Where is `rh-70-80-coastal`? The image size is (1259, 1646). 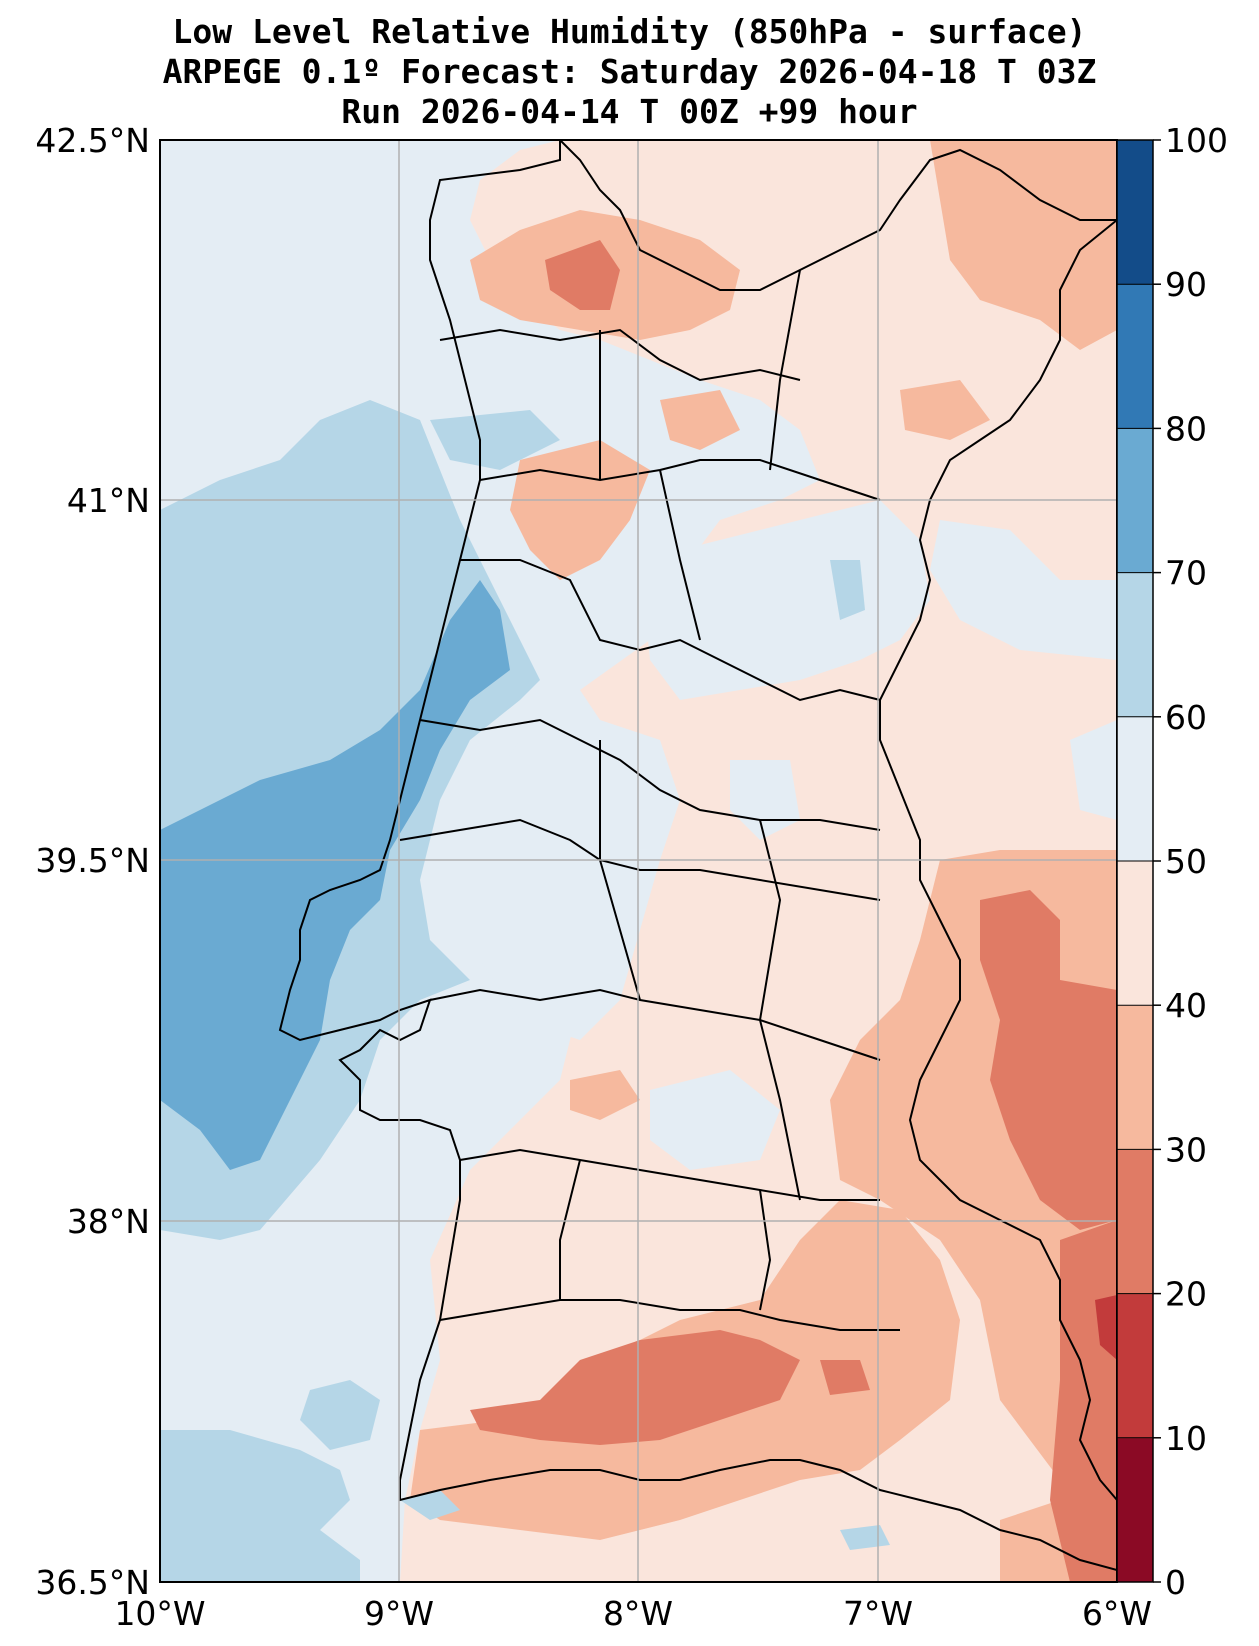
rh-70-80-coastal is located at coordinates (335, 875).